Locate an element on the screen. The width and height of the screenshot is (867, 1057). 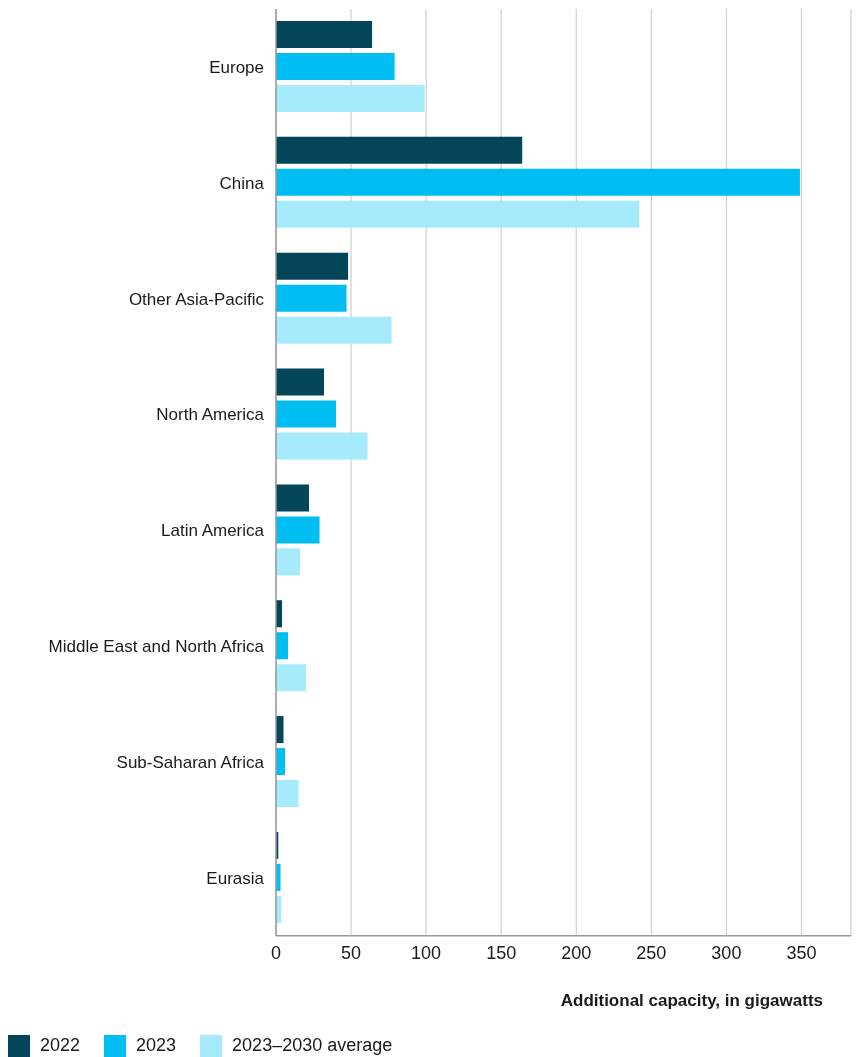
legend-label: 2023 is located at coordinates (156, 1044).